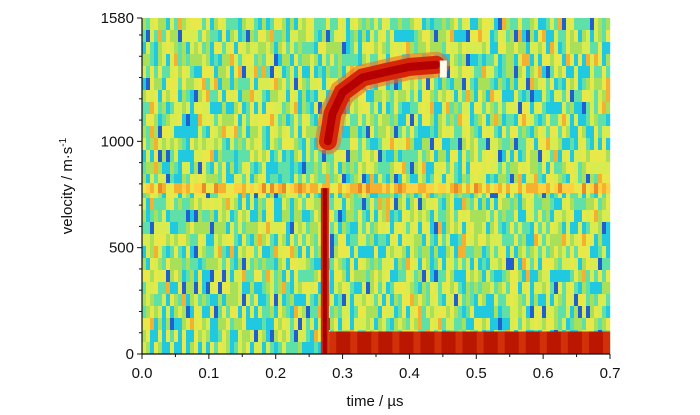 The height and width of the screenshot is (415, 700). Describe the element at coordinates (543, 373) in the screenshot. I see `x-tick-label: 0.6` at that location.